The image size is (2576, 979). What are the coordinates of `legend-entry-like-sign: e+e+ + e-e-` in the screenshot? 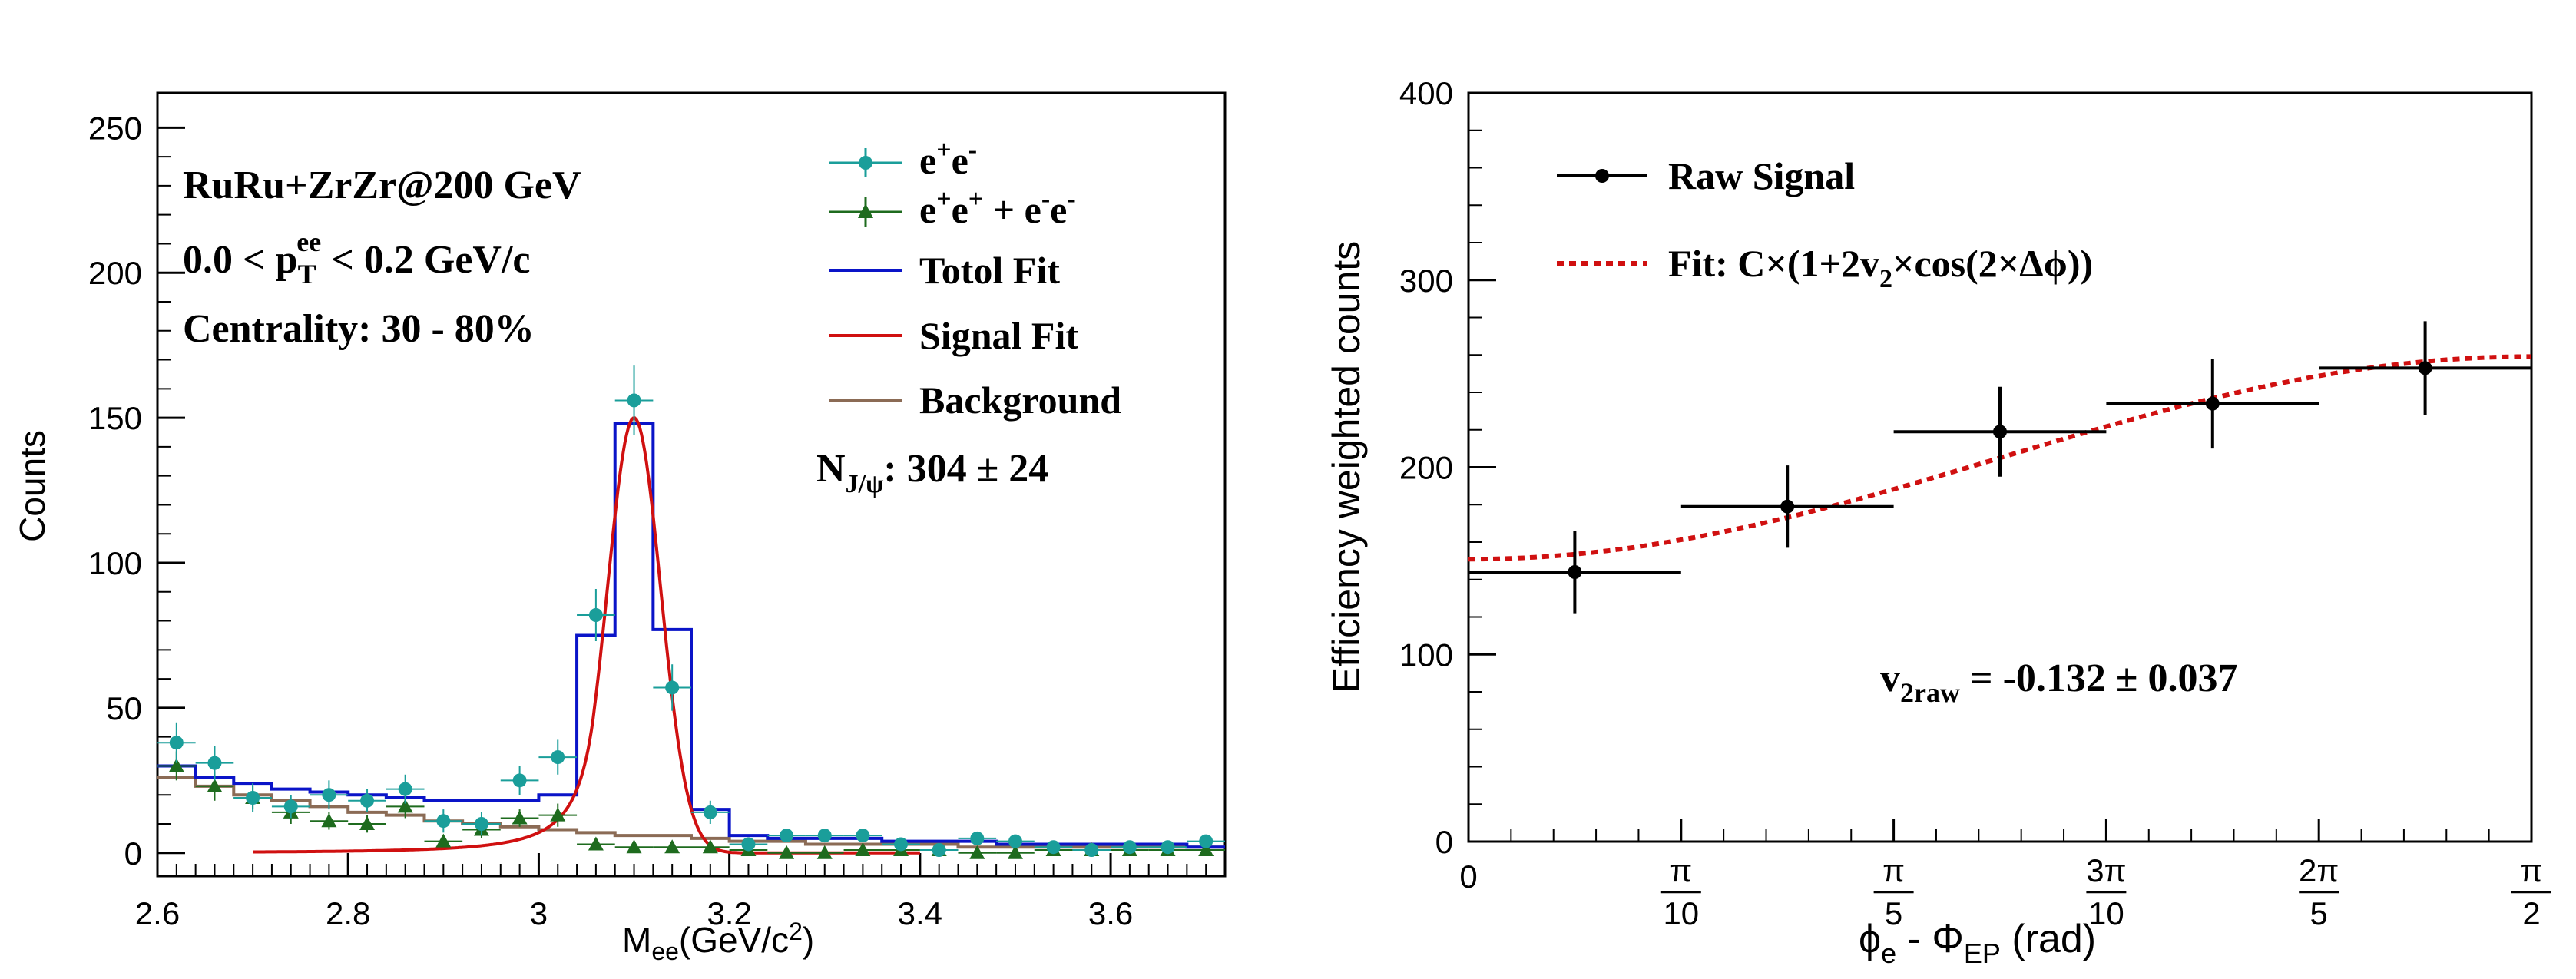 It's located at (953, 208).